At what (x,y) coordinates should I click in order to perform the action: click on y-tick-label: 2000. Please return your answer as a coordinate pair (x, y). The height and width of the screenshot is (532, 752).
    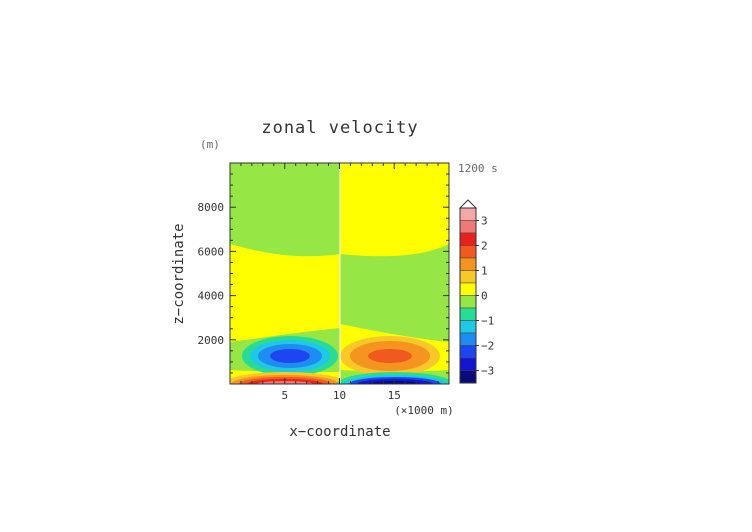
    Looking at the image, I should click on (211, 340).